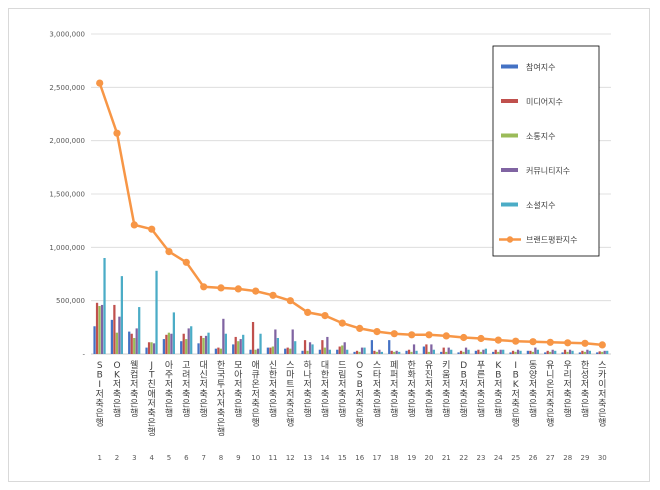 The height and width of the screenshot is (490, 660). What do you see at coordinates (429, 458) in the screenshot?
I see `x-index-label: 20` at bounding box center [429, 458].